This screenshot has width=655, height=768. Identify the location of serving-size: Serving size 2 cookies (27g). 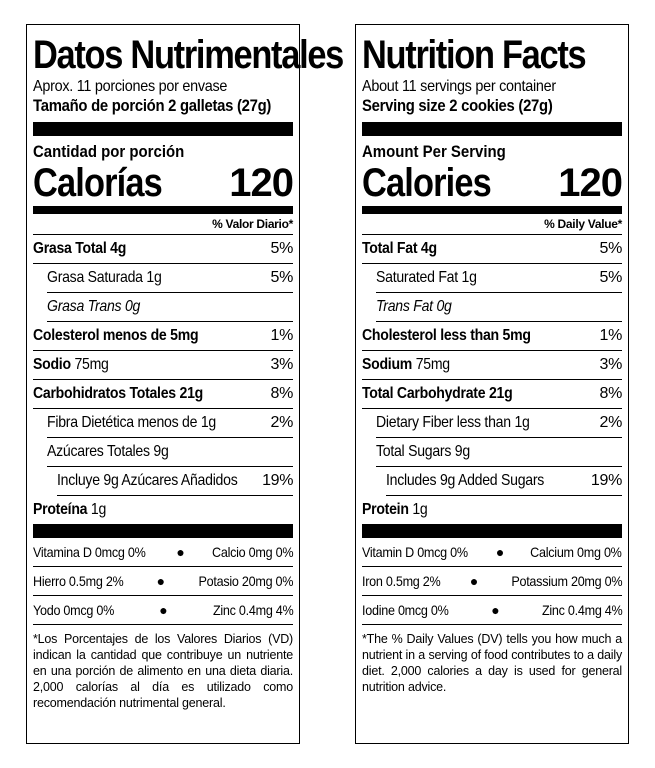
(457, 106).